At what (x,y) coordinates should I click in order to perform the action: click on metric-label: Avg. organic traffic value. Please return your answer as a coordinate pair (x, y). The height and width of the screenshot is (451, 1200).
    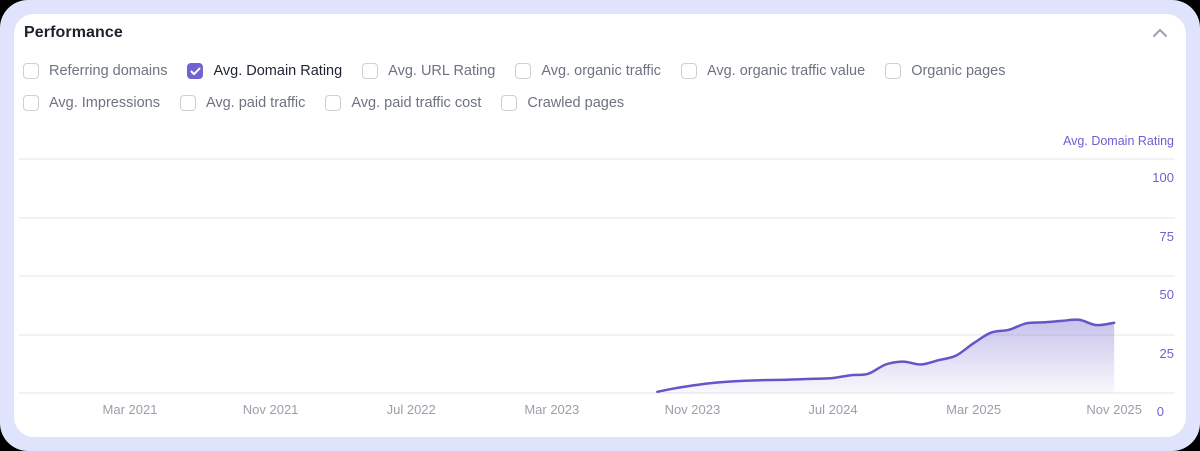
    Looking at the image, I should click on (786, 71).